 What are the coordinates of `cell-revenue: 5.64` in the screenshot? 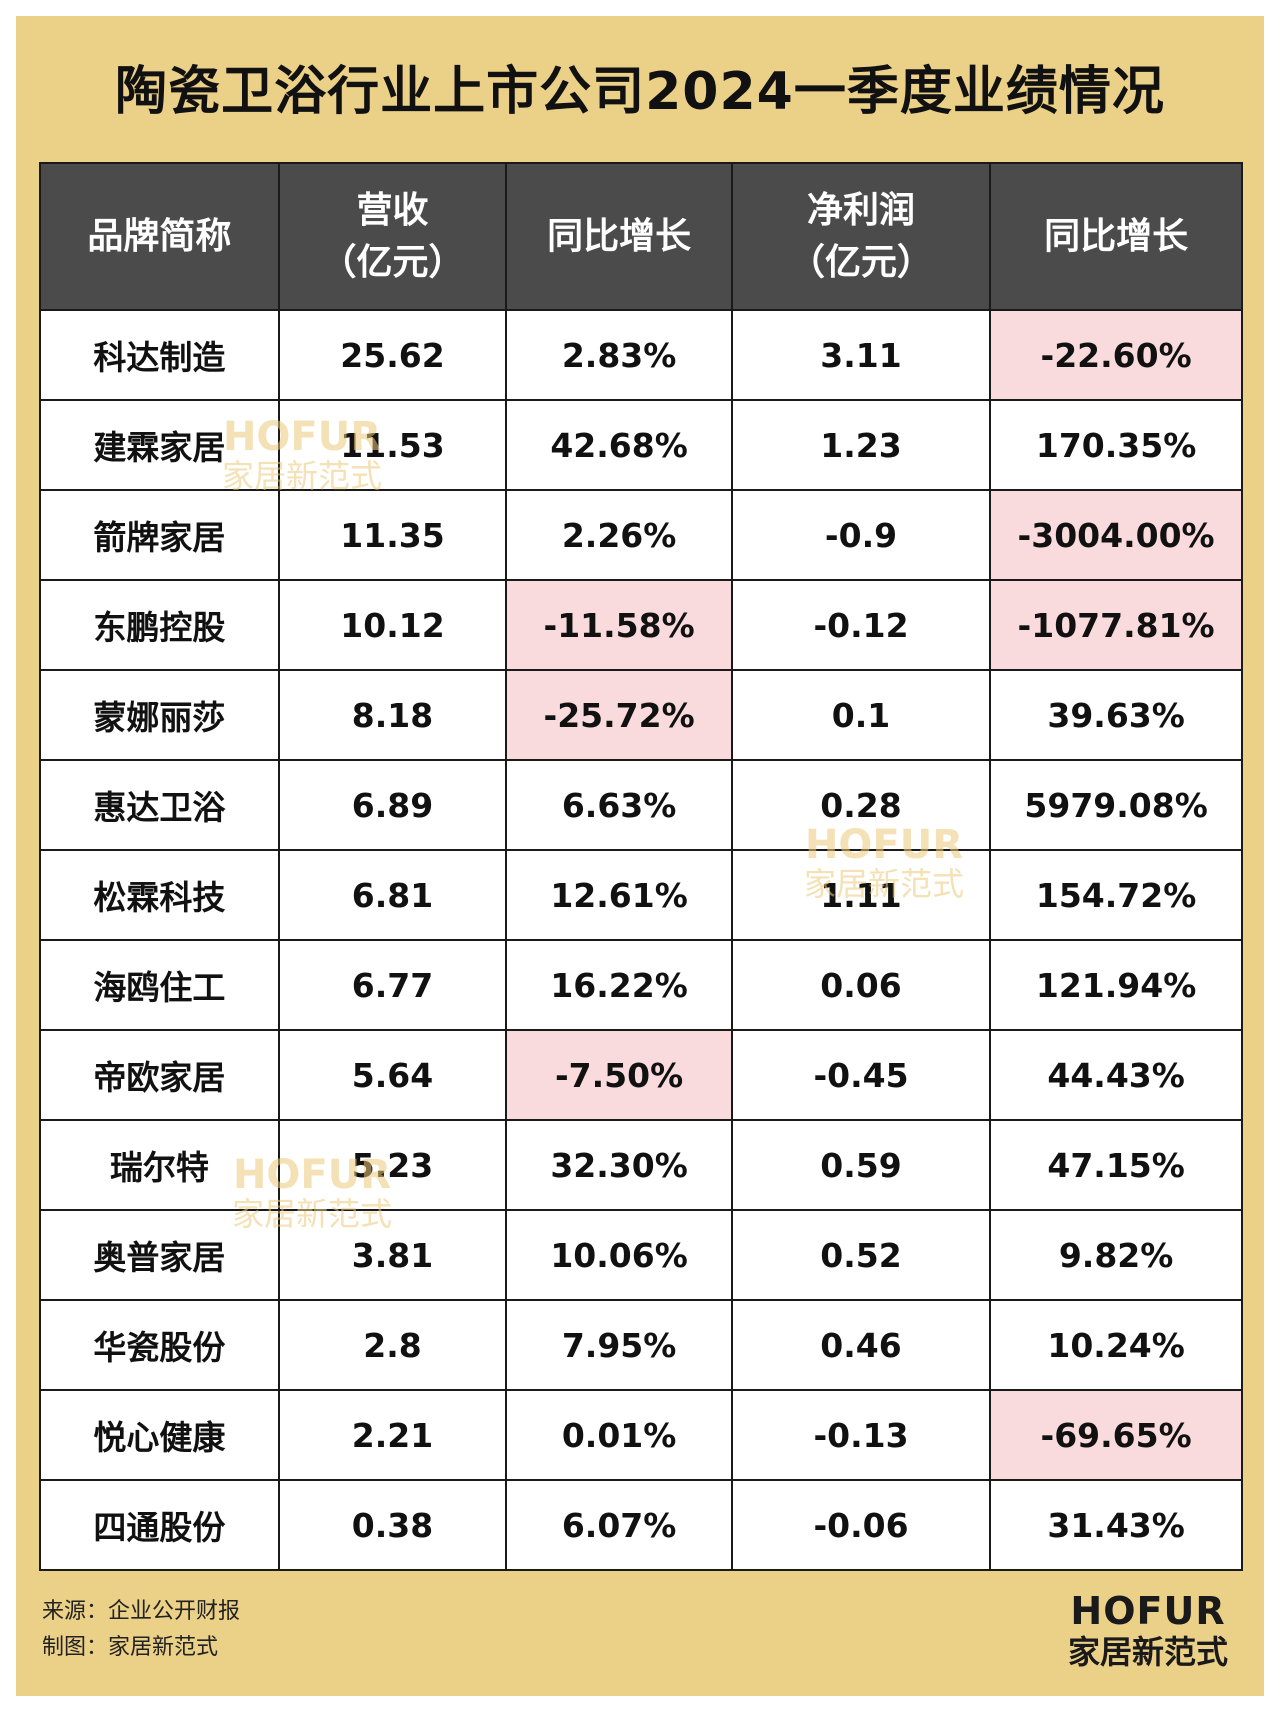 It's located at (392, 1075).